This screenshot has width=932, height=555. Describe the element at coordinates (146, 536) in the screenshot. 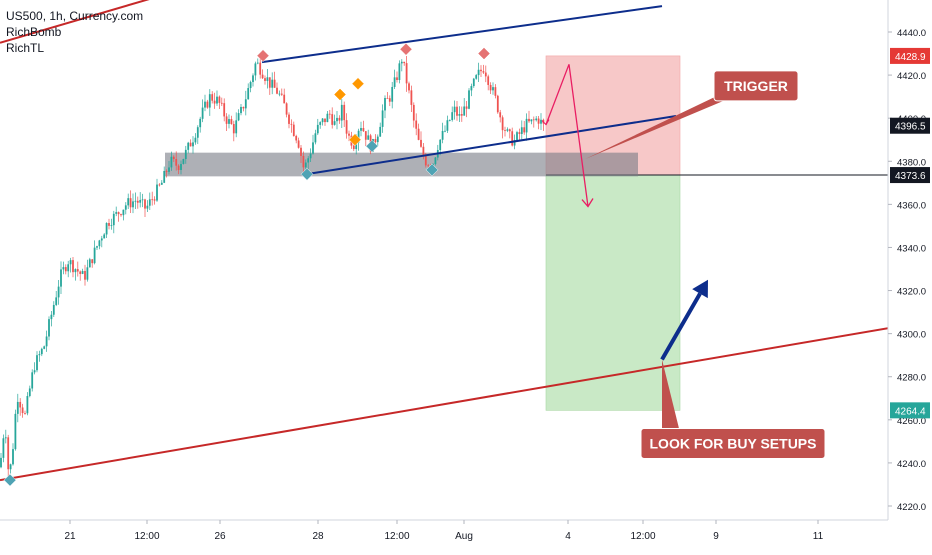

I see `time-tick-label: 12:00` at that location.